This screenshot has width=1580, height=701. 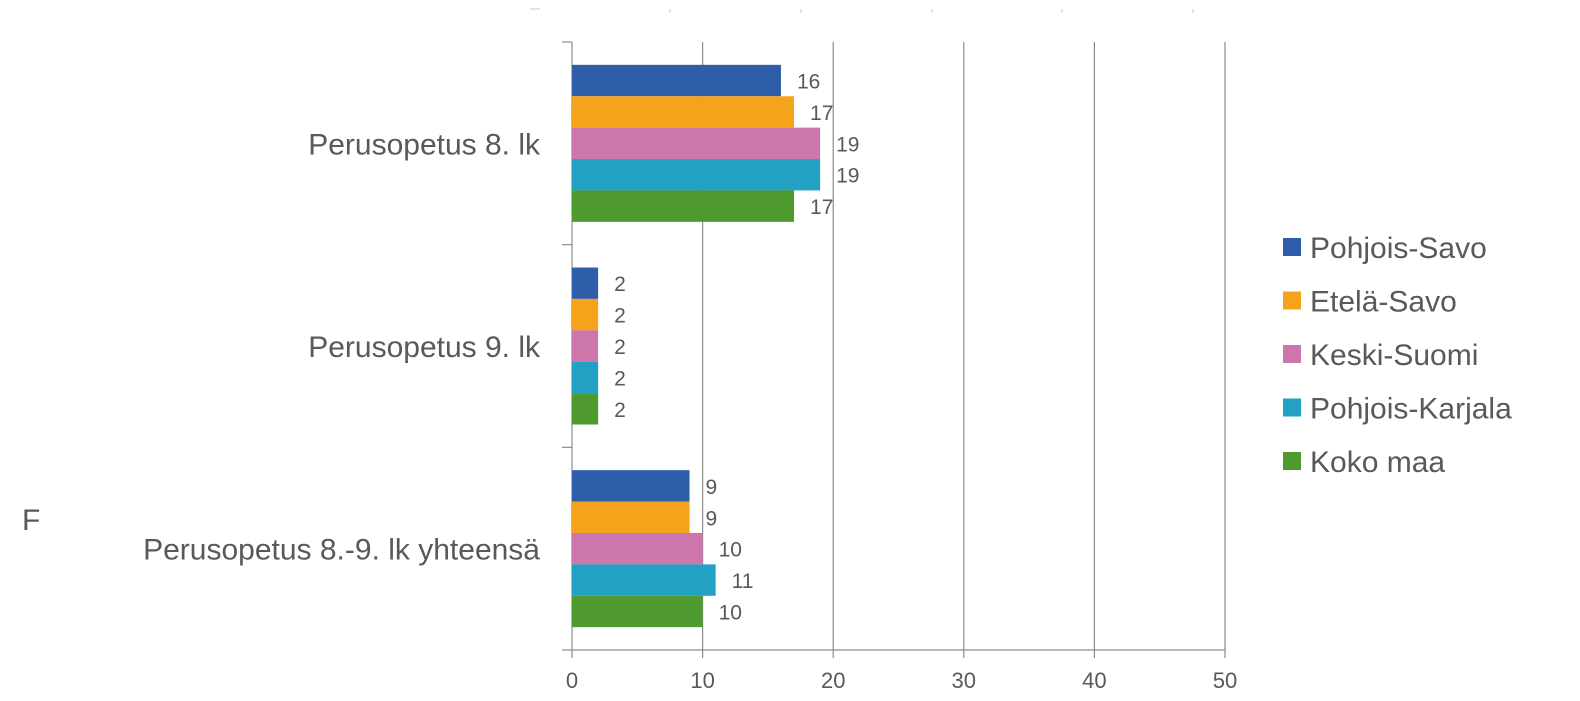 What do you see at coordinates (1411, 409) in the screenshot?
I see `legend-label: Pohjois-Karjala` at bounding box center [1411, 409].